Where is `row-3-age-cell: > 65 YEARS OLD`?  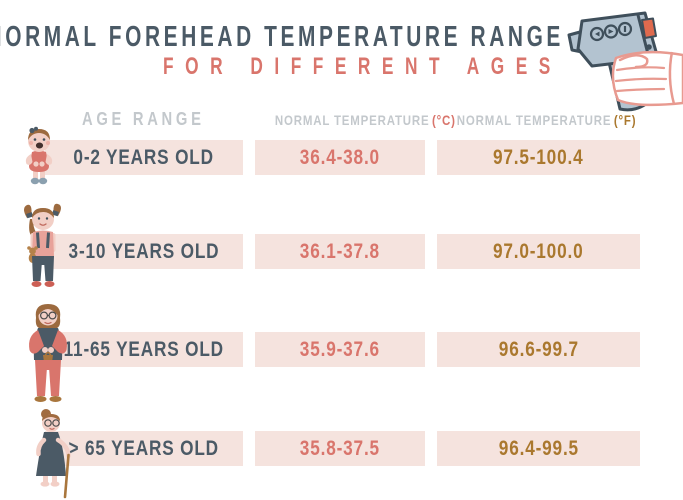
row-3-age-cell: > 65 YEARS OLD is located at coordinates (144, 448).